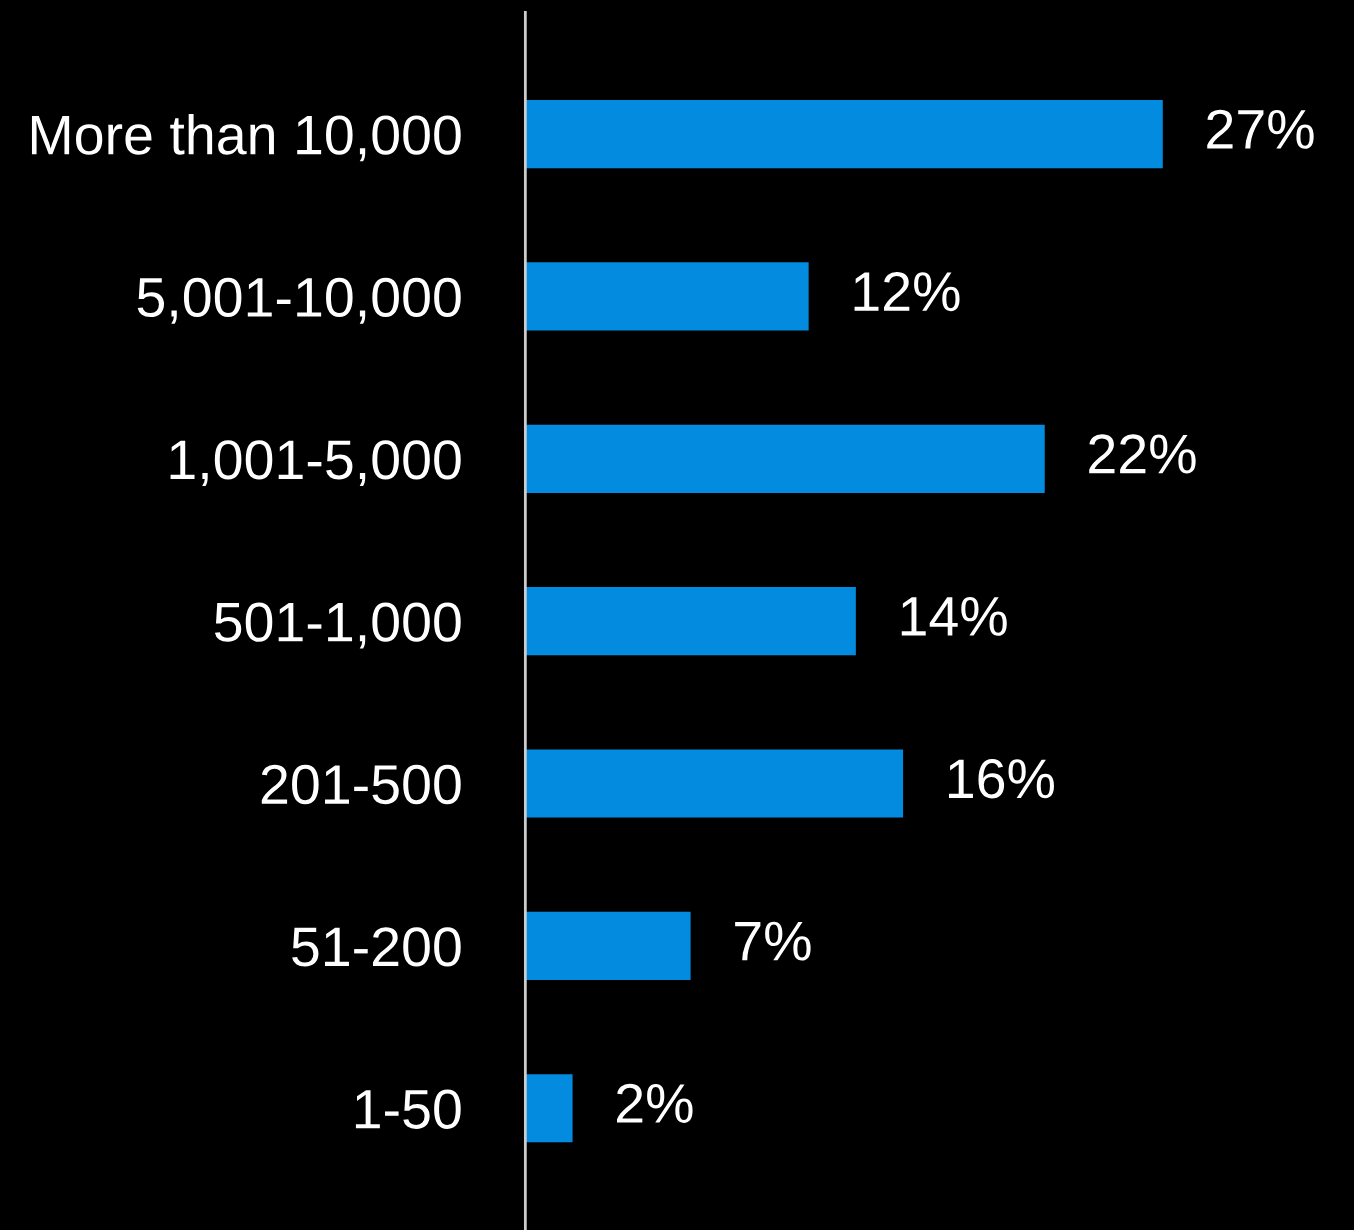 This screenshot has width=1354, height=1230. Describe the element at coordinates (655, 1103) in the screenshot. I see `data-label: 2%` at that location.